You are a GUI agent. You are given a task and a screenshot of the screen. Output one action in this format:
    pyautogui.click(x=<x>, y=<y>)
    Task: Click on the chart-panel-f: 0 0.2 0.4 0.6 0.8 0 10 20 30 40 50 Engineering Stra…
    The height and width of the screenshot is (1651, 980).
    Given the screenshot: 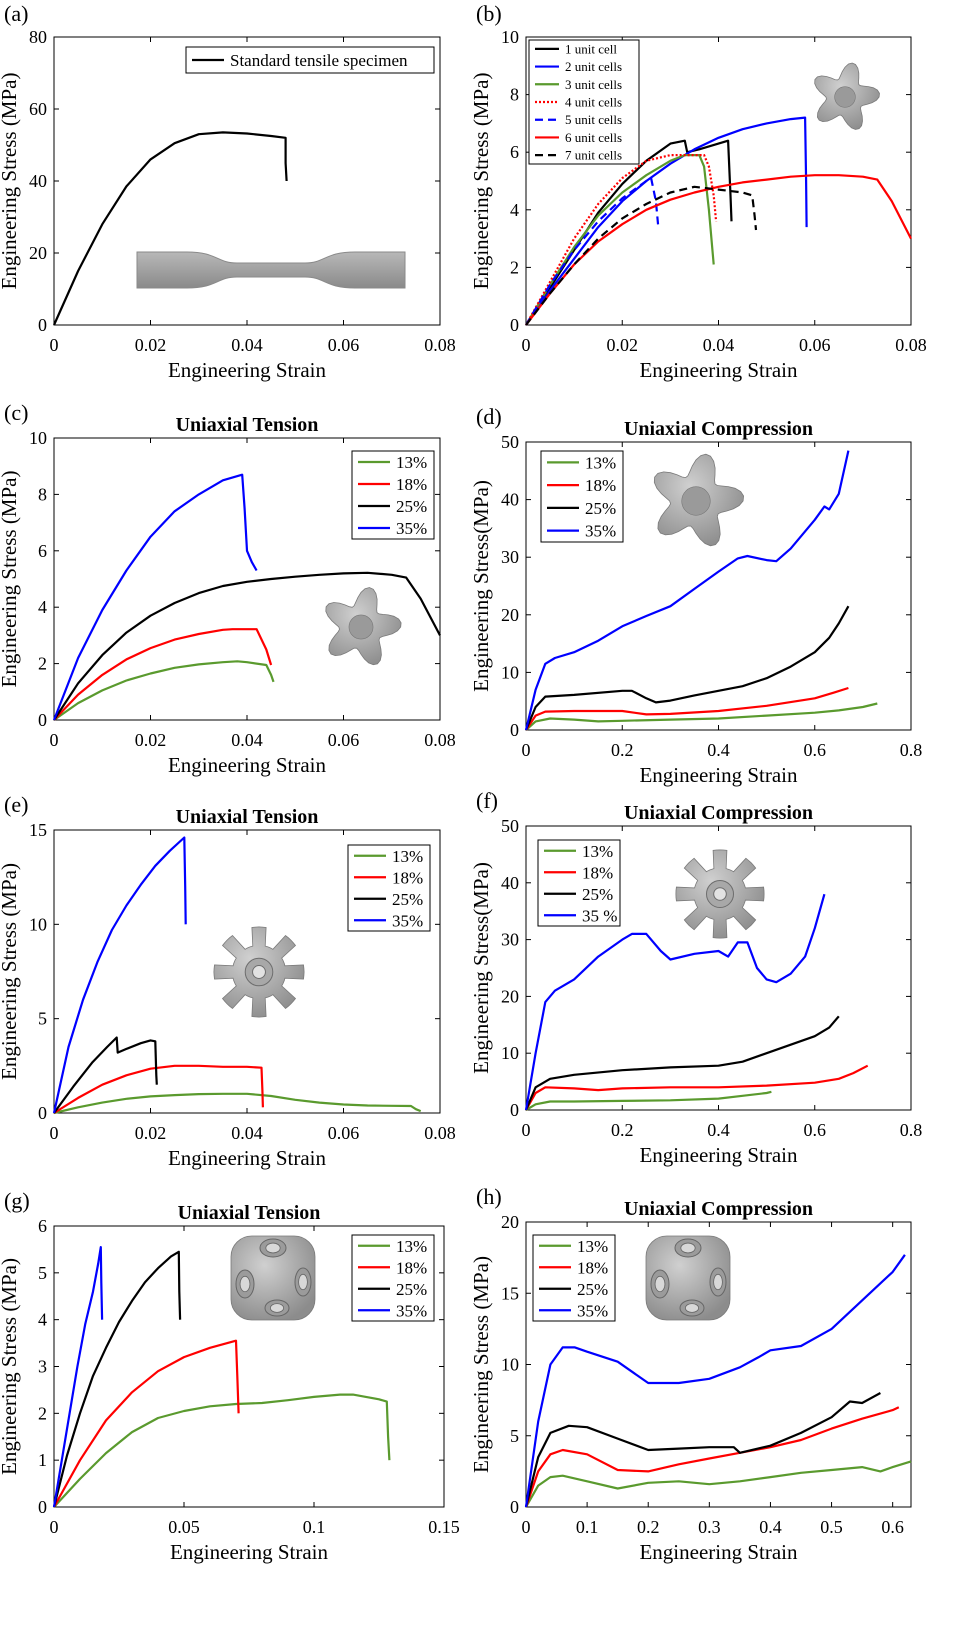 What is the action you would take?
    pyautogui.click(x=695, y=977)
    